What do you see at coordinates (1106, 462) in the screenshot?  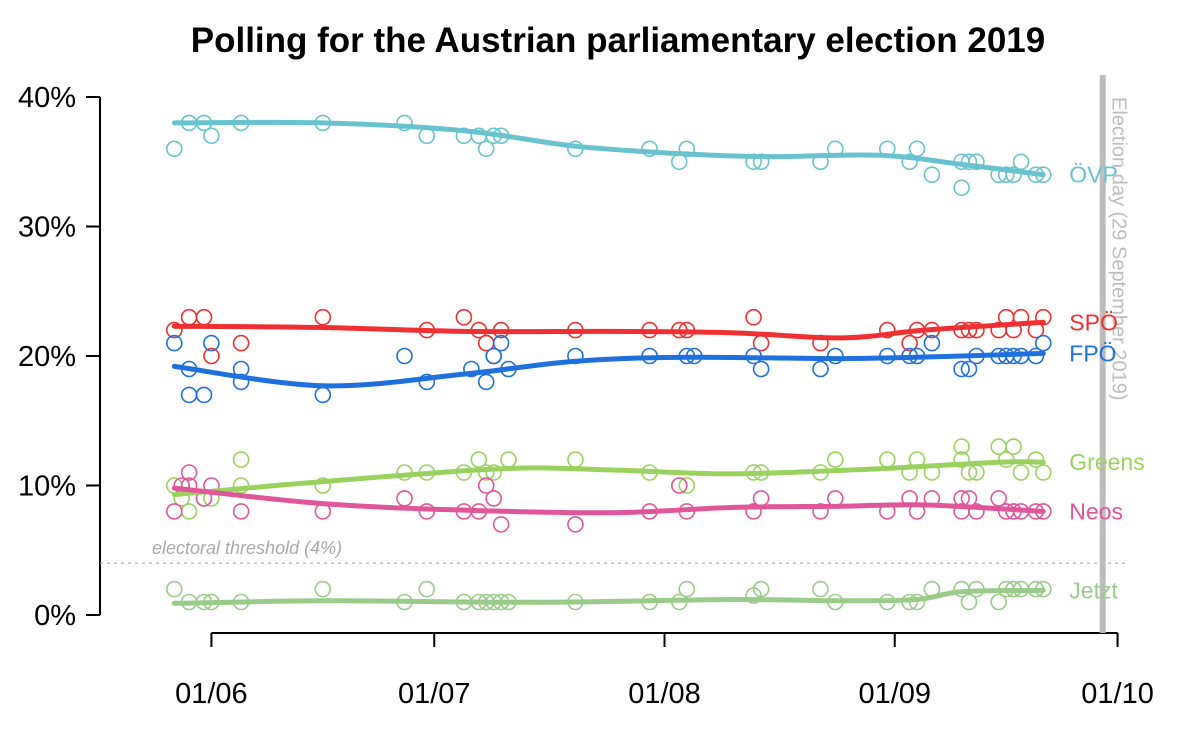 I see `series-label-greens: Greens` at bounding box center [1106, 462].